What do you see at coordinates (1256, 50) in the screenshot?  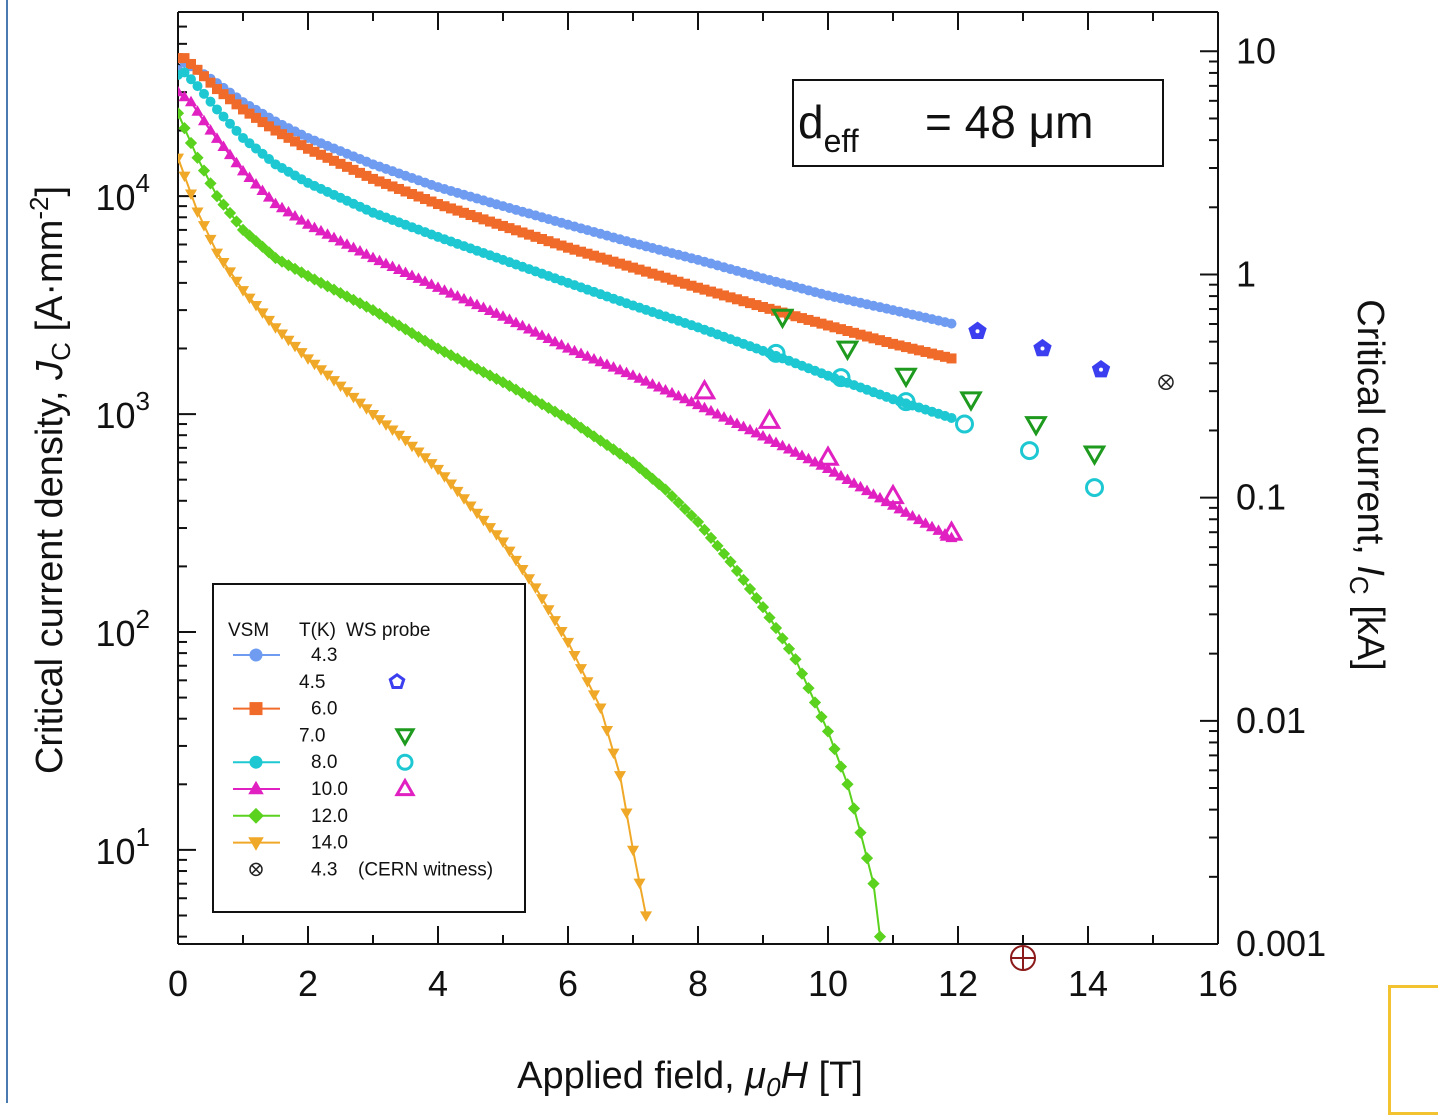 I see `y-right-tick-label: 10` at bounding box center [1256, 50].